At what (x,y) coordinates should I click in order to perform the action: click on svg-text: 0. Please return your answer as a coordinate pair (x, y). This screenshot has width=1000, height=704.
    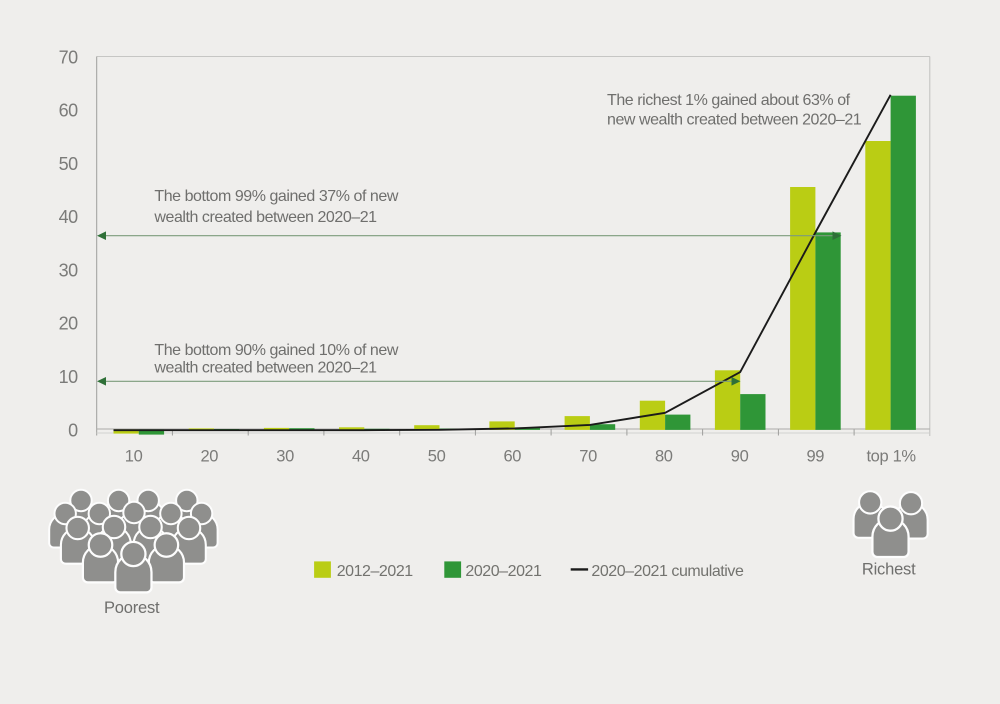
    Looking at the image, I should click on (73, 430).